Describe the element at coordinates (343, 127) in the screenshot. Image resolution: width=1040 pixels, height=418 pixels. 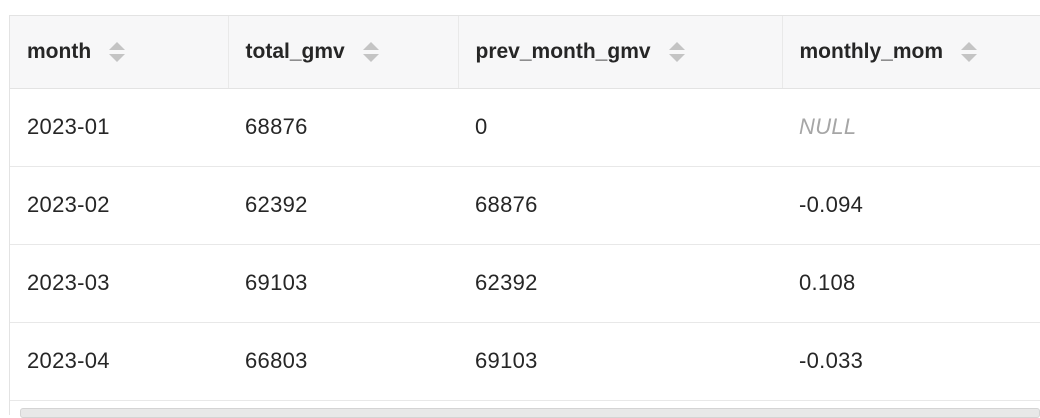
I see `cell-total-gmv: 68876` at that location.